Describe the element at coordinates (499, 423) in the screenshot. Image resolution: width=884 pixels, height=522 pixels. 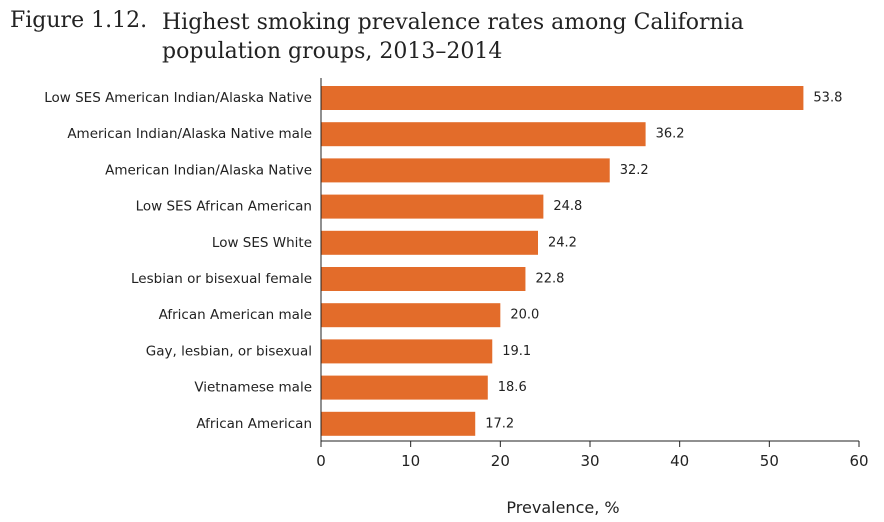
I see `data-label: 17.2` at that location.